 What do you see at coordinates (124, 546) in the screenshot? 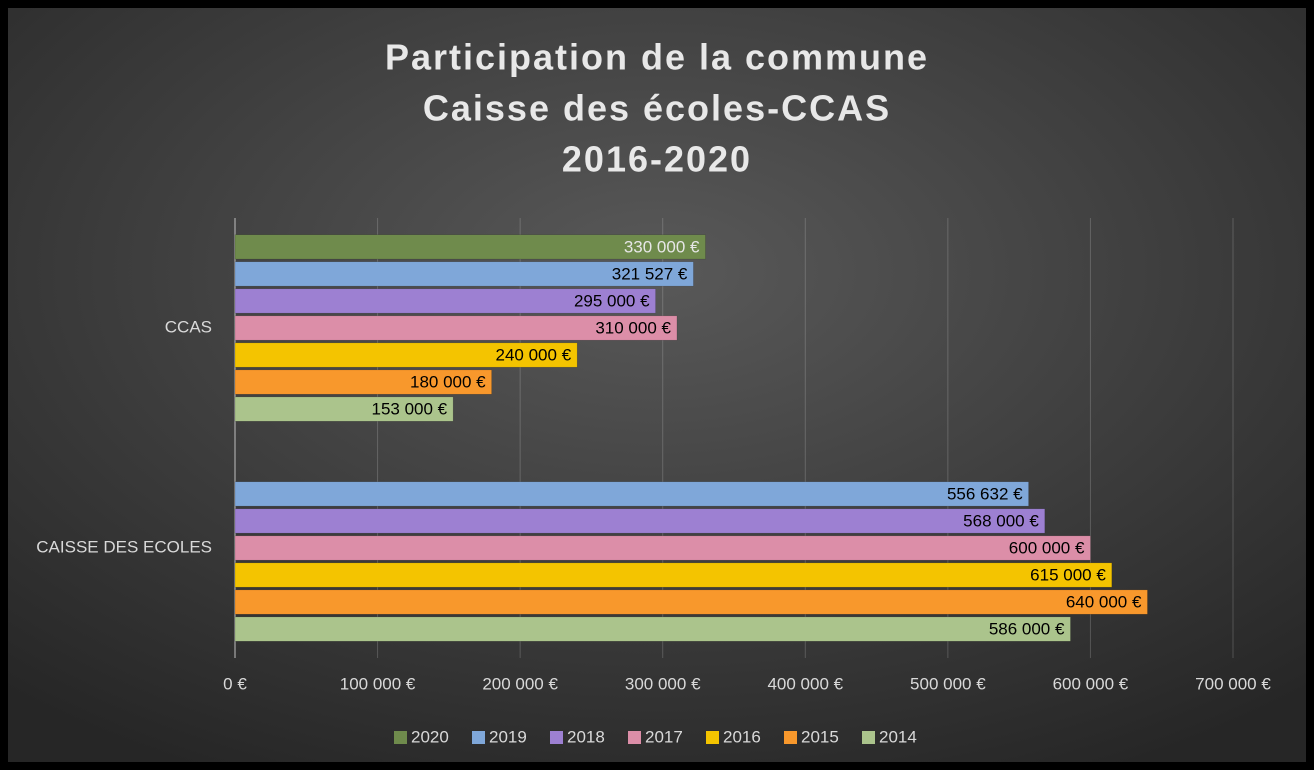
I see `y-tick-label: CAISSE DES ECOLES` at bounding box center [124, 546].